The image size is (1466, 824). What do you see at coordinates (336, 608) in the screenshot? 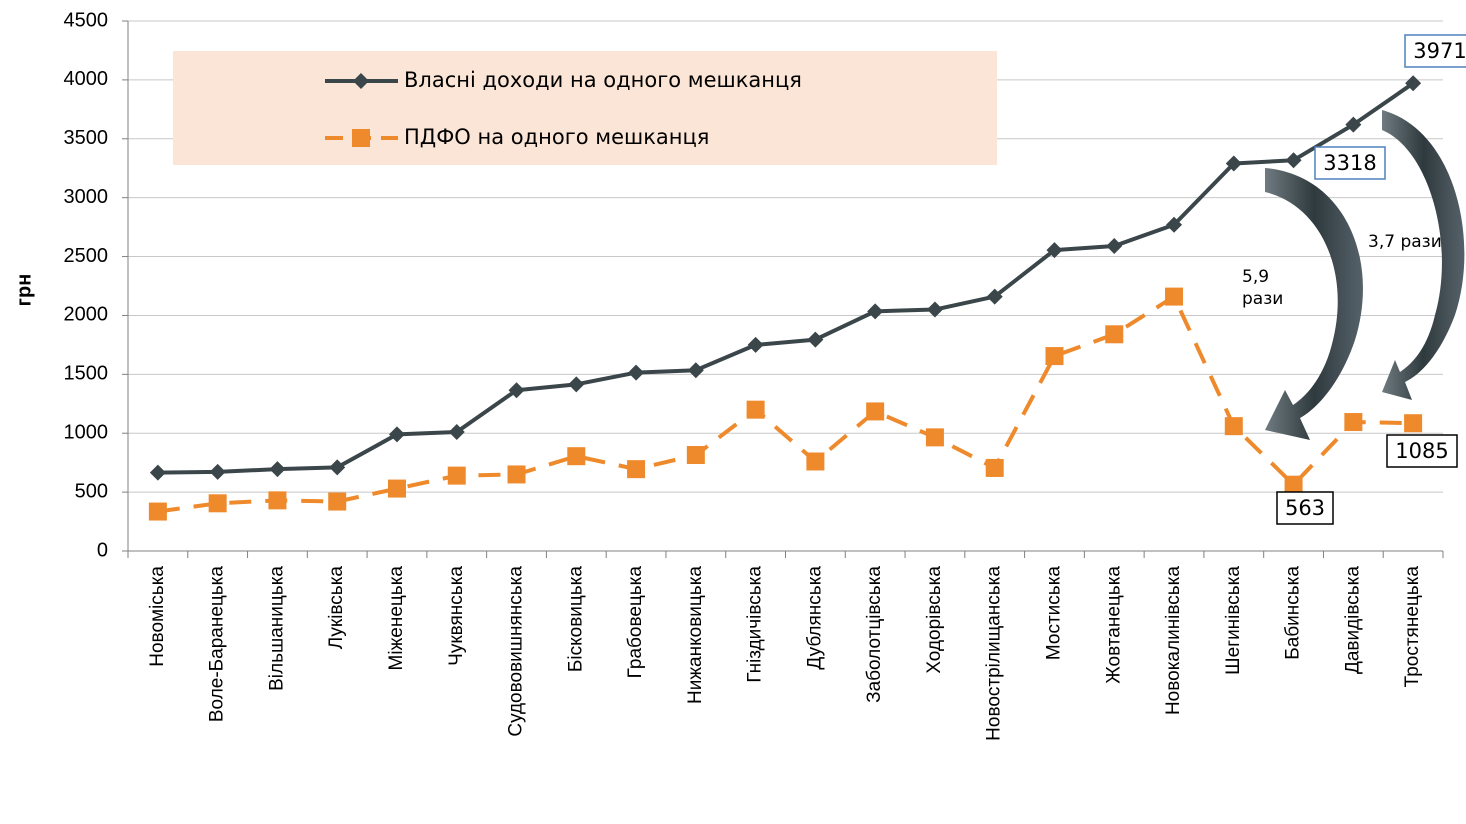
I see `x-tick-label: Луківська` at bounding box center [336, 608].